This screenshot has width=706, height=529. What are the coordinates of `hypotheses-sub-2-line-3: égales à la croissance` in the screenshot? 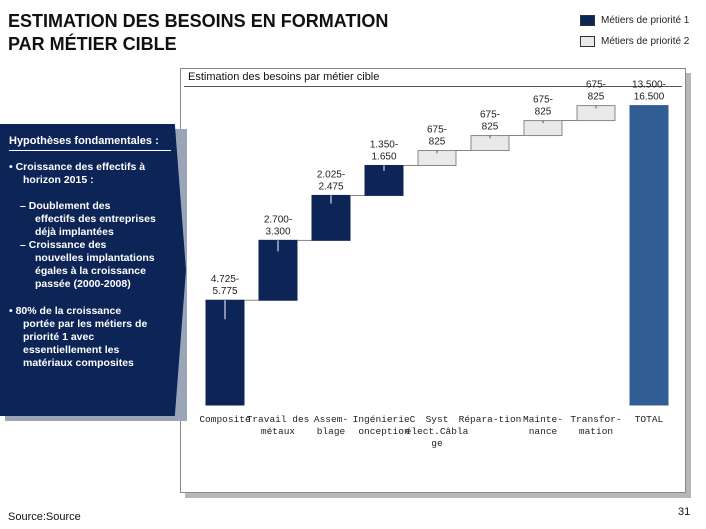 It's located at (90, 271).